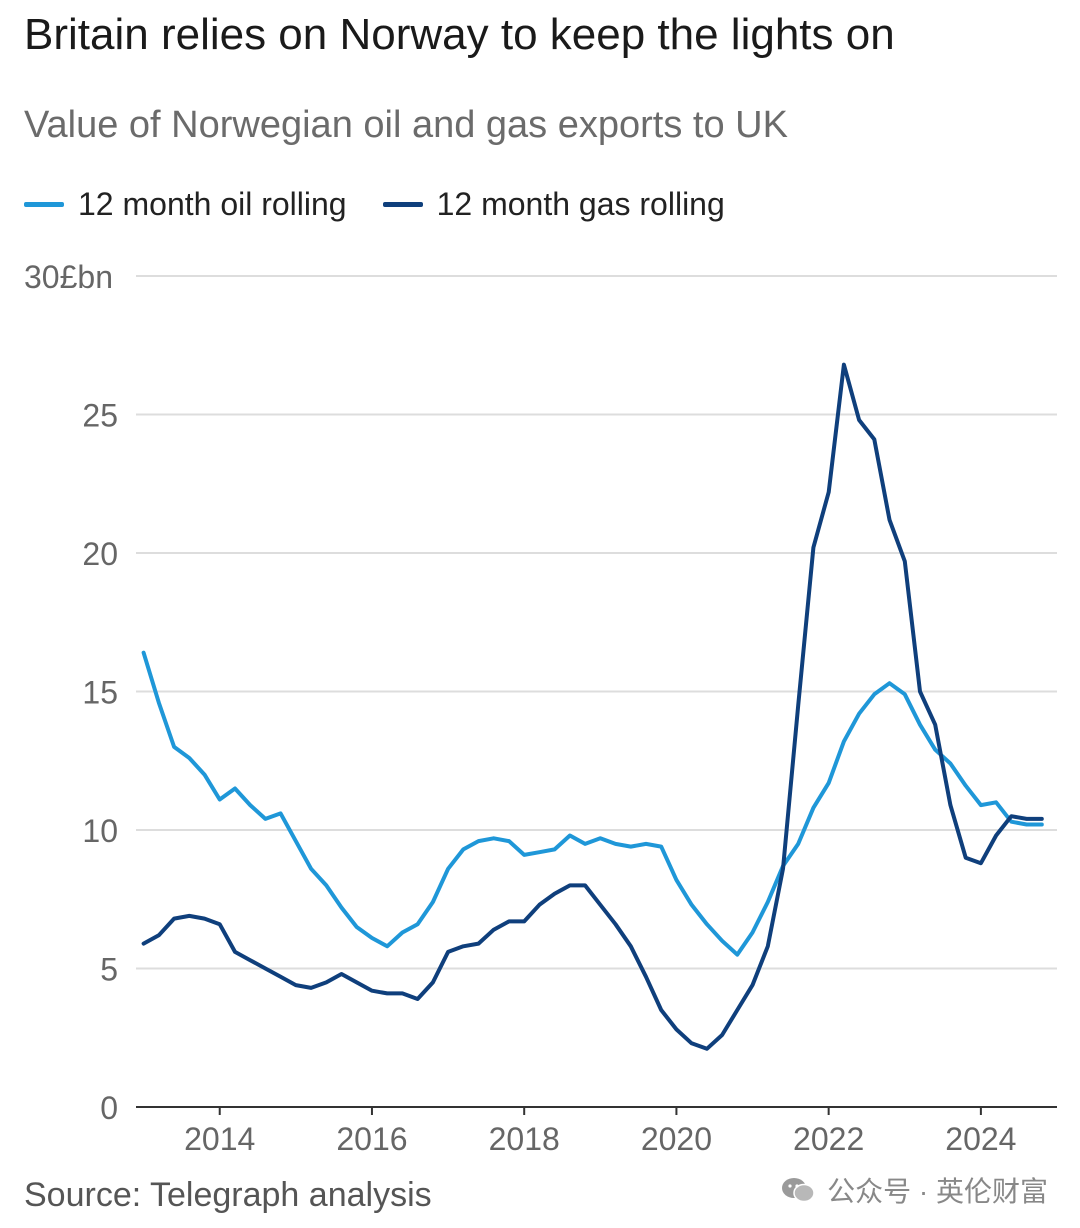 The image size is (1080, 1228). Describe the element at coordinates (937, 1191) in the screenshot. I see `watermark-text: 公众号 · 英伦财富` at that location.